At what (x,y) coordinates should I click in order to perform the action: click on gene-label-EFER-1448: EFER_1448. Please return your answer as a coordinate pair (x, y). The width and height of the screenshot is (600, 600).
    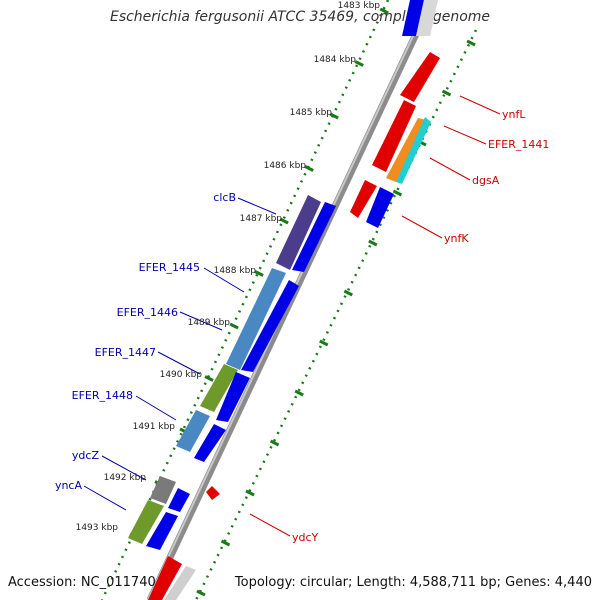
    Looking at the image, I should click on (102, 395).